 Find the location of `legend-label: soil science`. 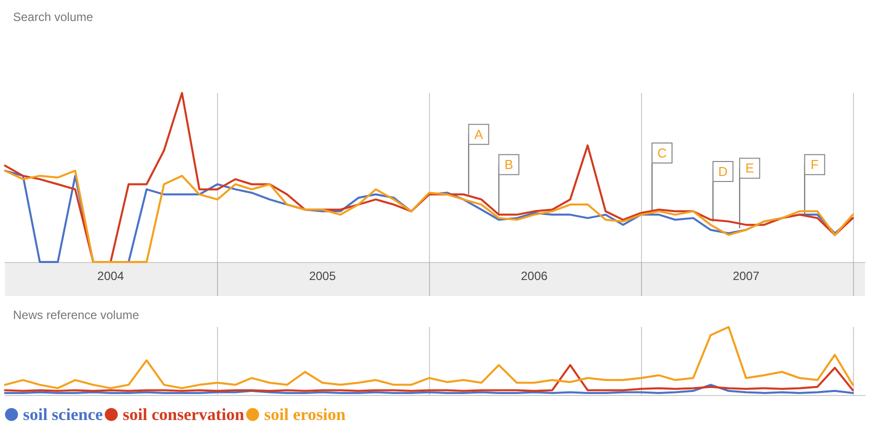

legend-label: soil science is located at coordinates (63, 414).